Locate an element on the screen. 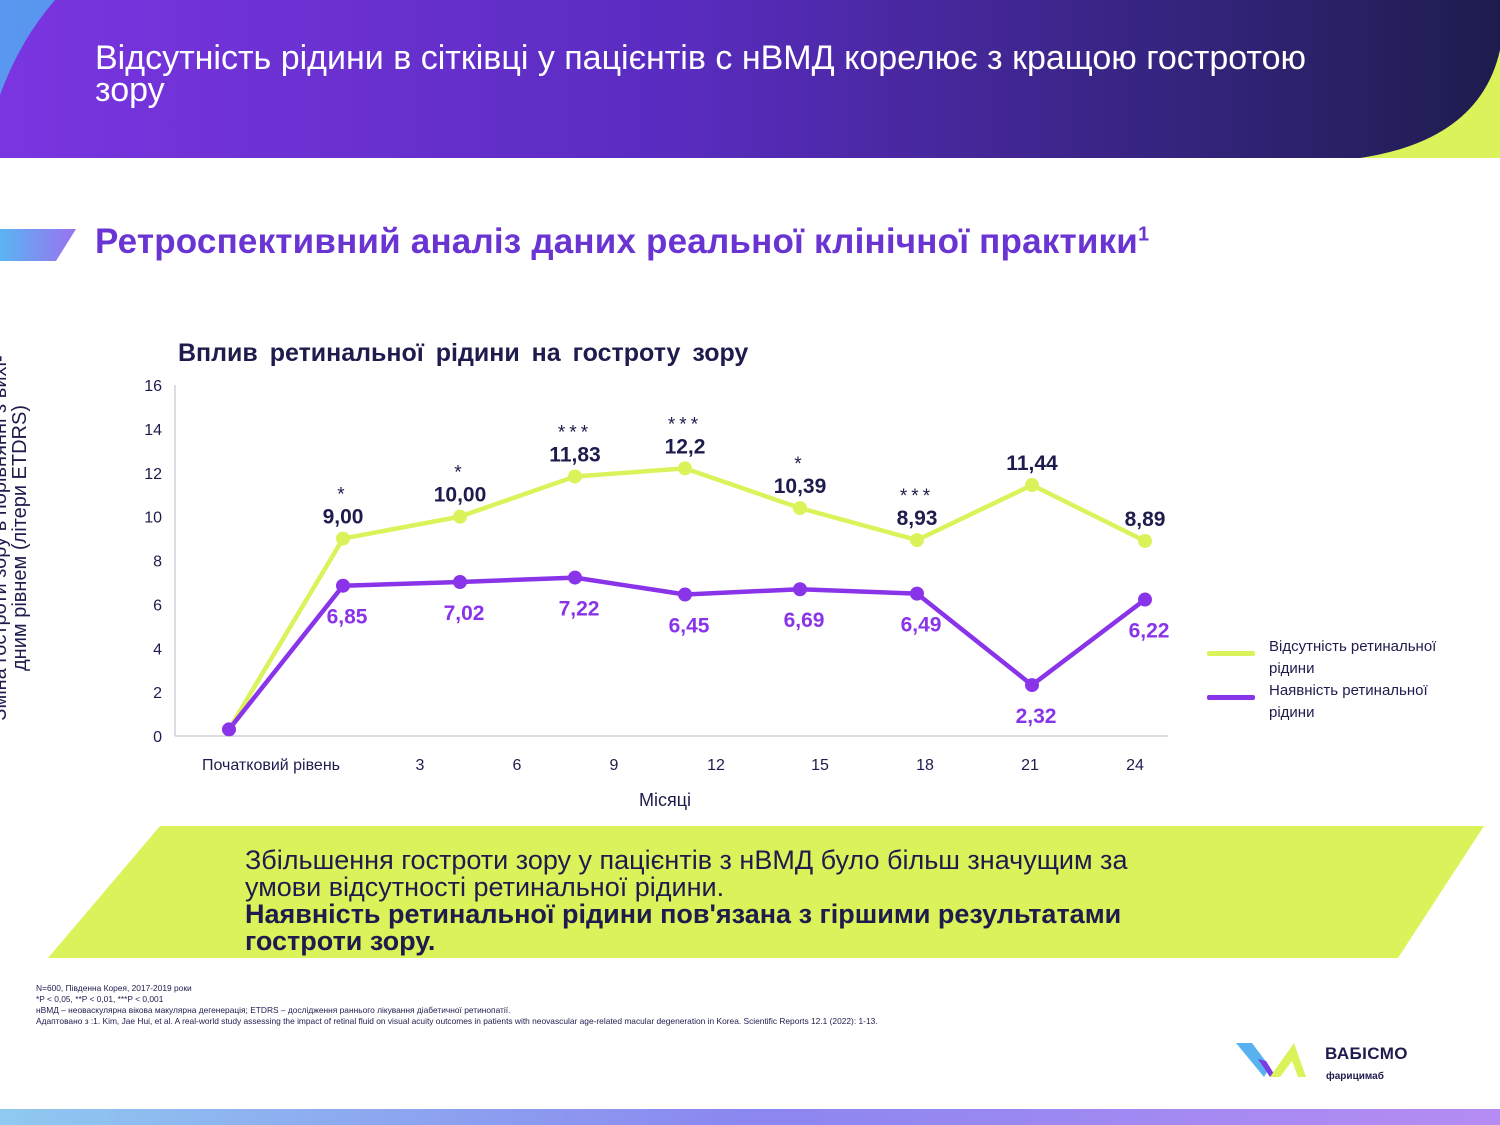  data-label: 8,89 is located at coordinates (1145, 519).